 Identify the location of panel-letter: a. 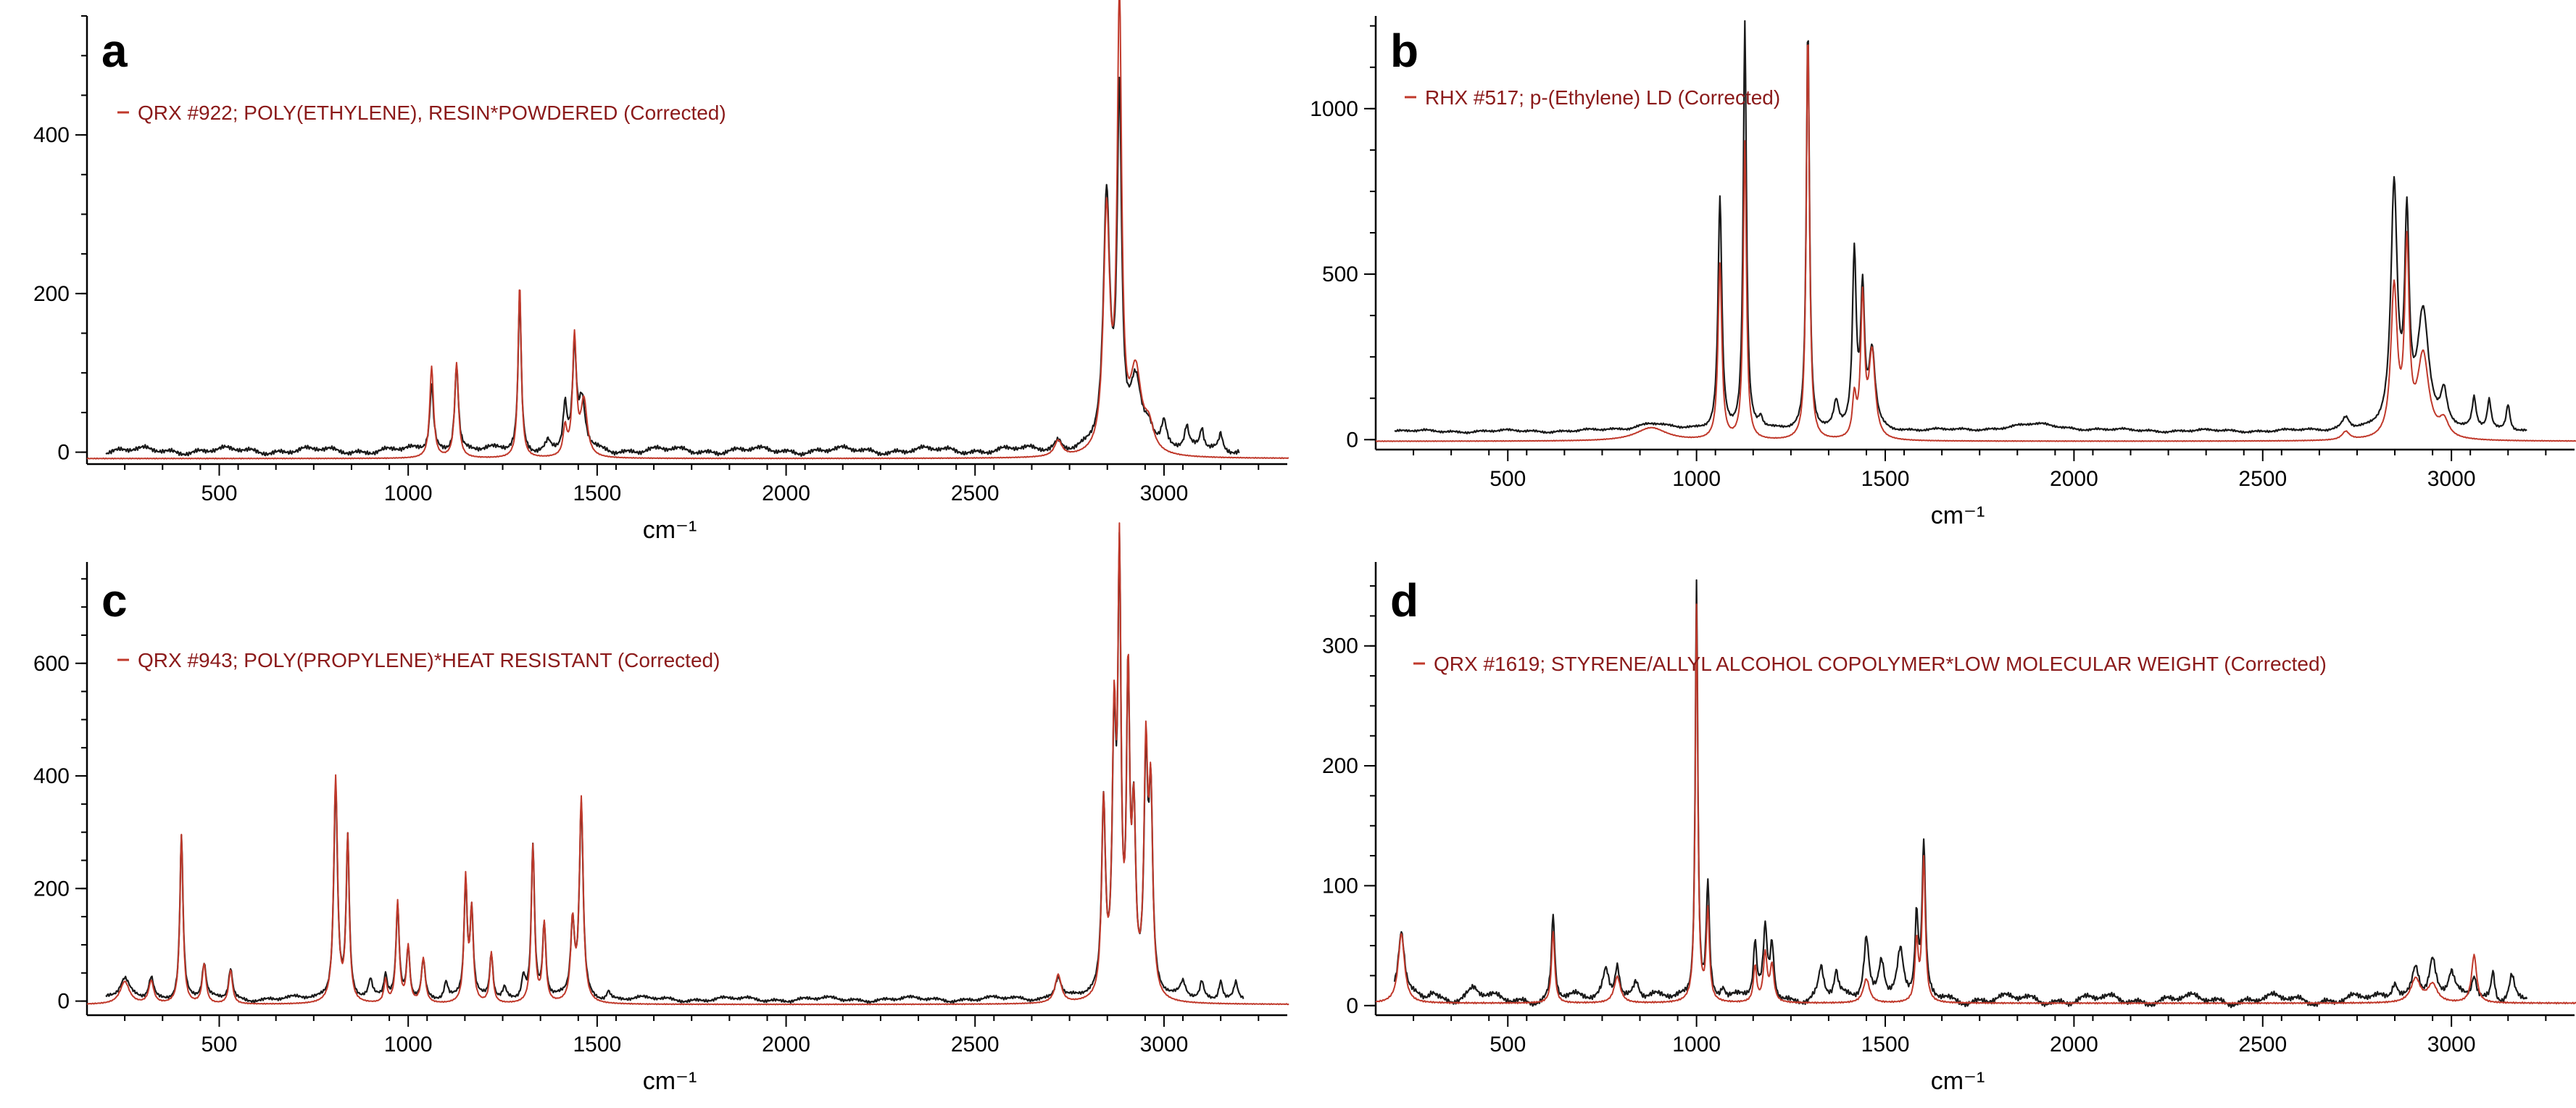
(114, 51).